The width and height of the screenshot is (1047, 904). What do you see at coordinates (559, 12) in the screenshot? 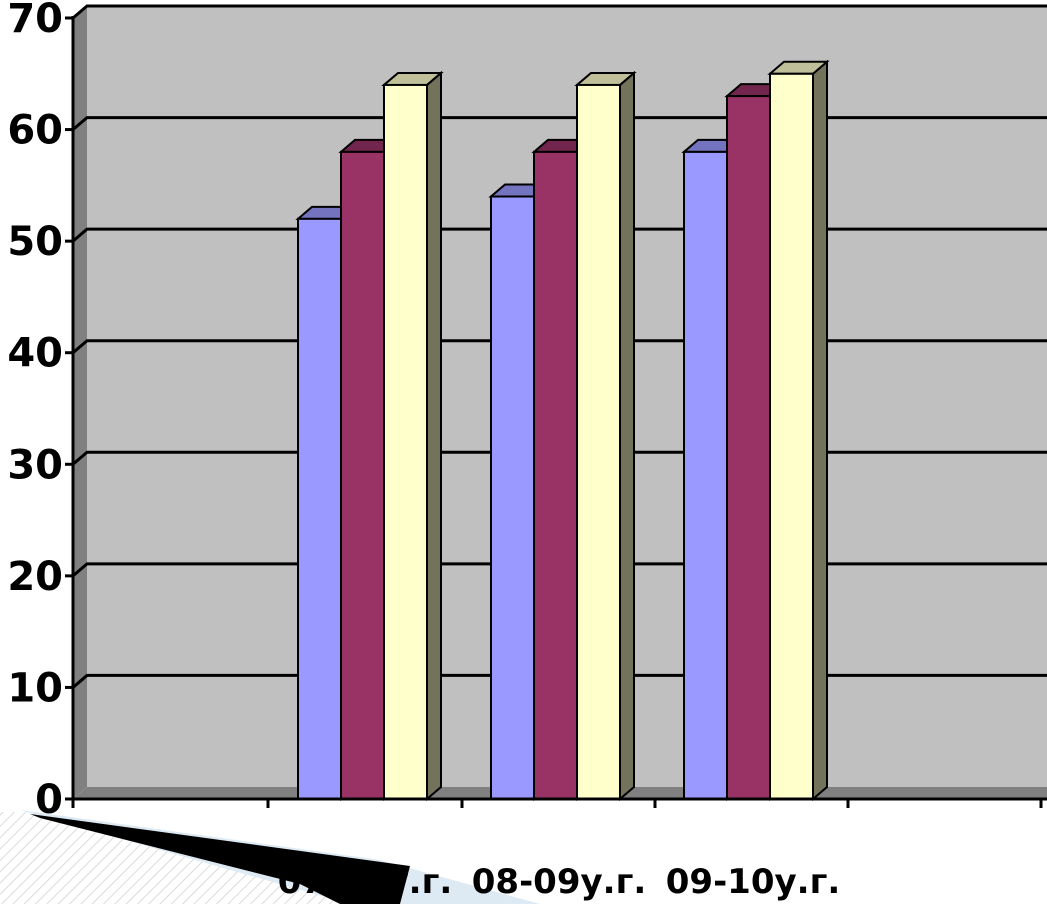
I see `gridline` at bounding box center [559, 12].